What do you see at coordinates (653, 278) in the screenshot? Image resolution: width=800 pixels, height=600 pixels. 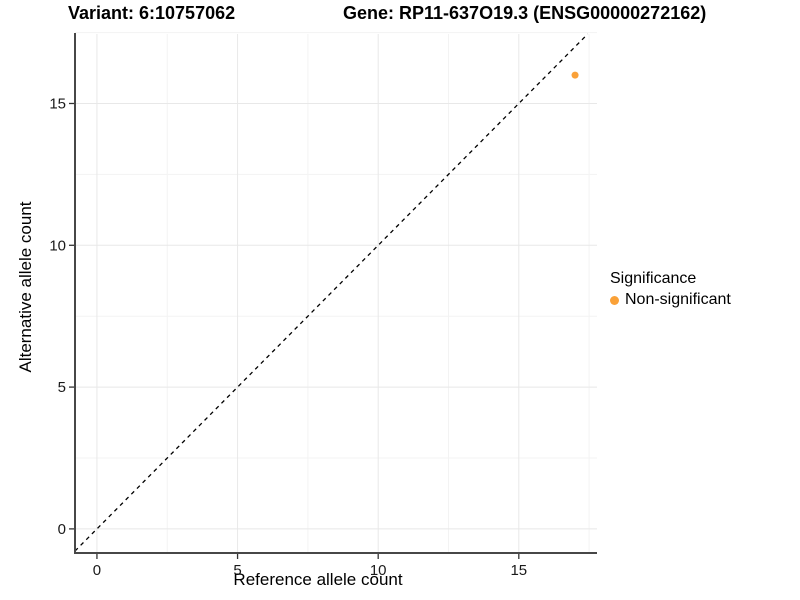 I see `legend-title: Significance` at bounding box center [653, 278].